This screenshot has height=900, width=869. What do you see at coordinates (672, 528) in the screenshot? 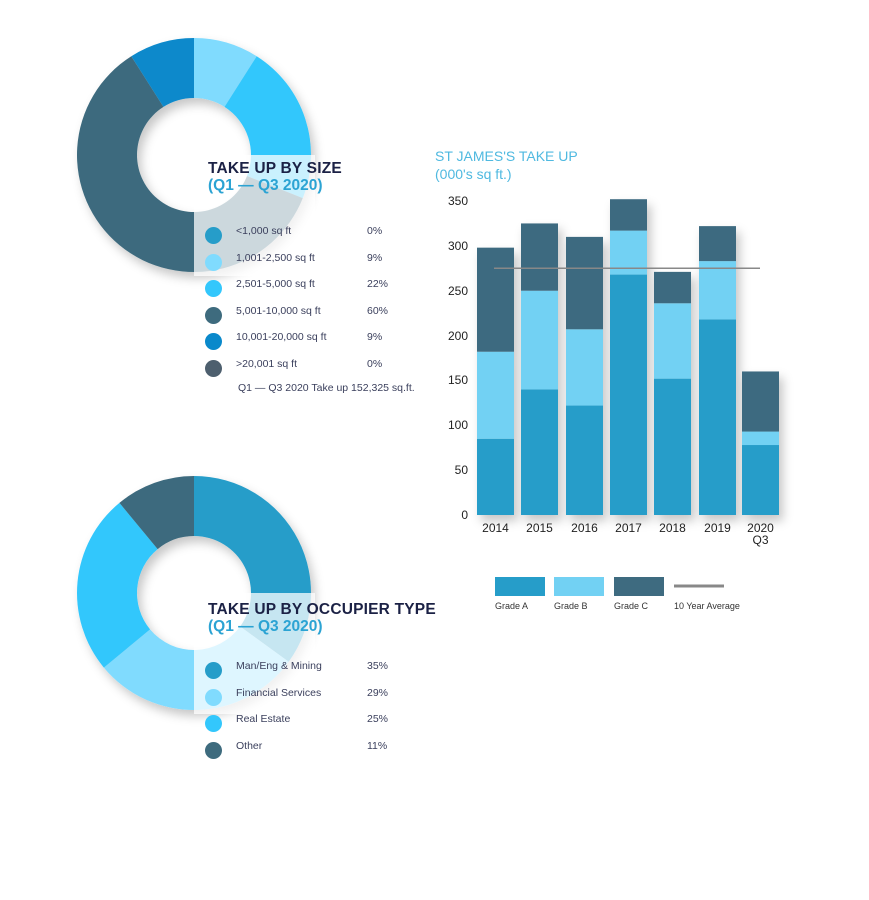
I see `x-tick-label: 2018` at bounding box center [672, 528].